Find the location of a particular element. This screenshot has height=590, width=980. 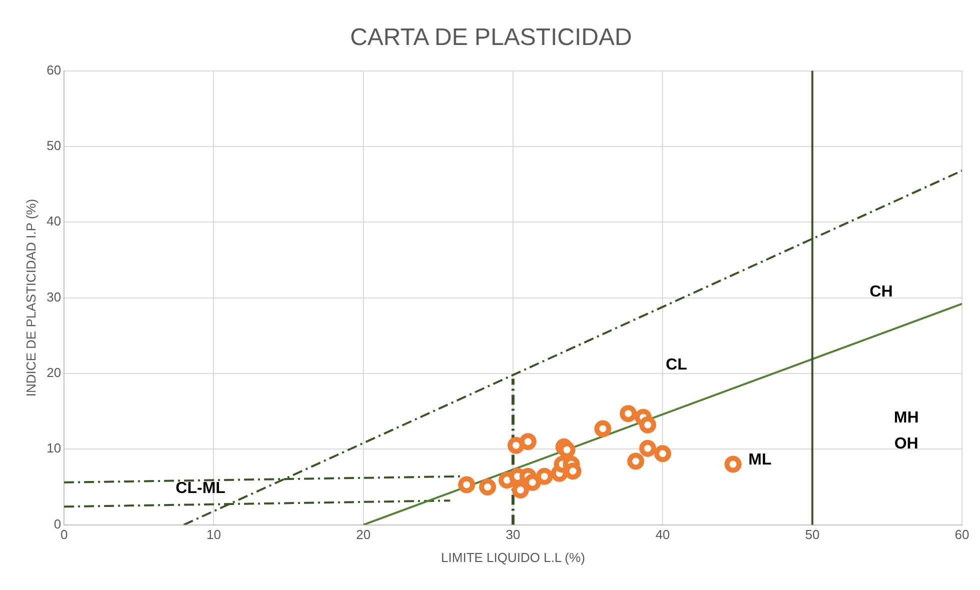

y-tick-label: 30 is located at coordinates (54, 296).